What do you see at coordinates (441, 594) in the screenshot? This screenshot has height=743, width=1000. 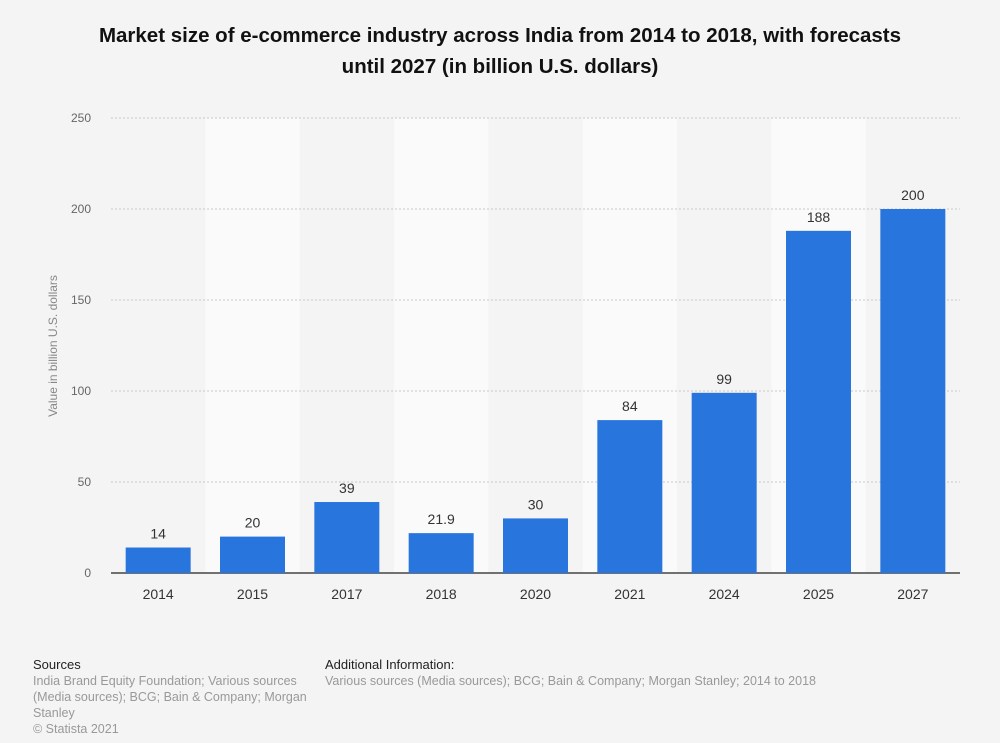 I see `x-tick-label: 2018` at bounding box center [441, 594].